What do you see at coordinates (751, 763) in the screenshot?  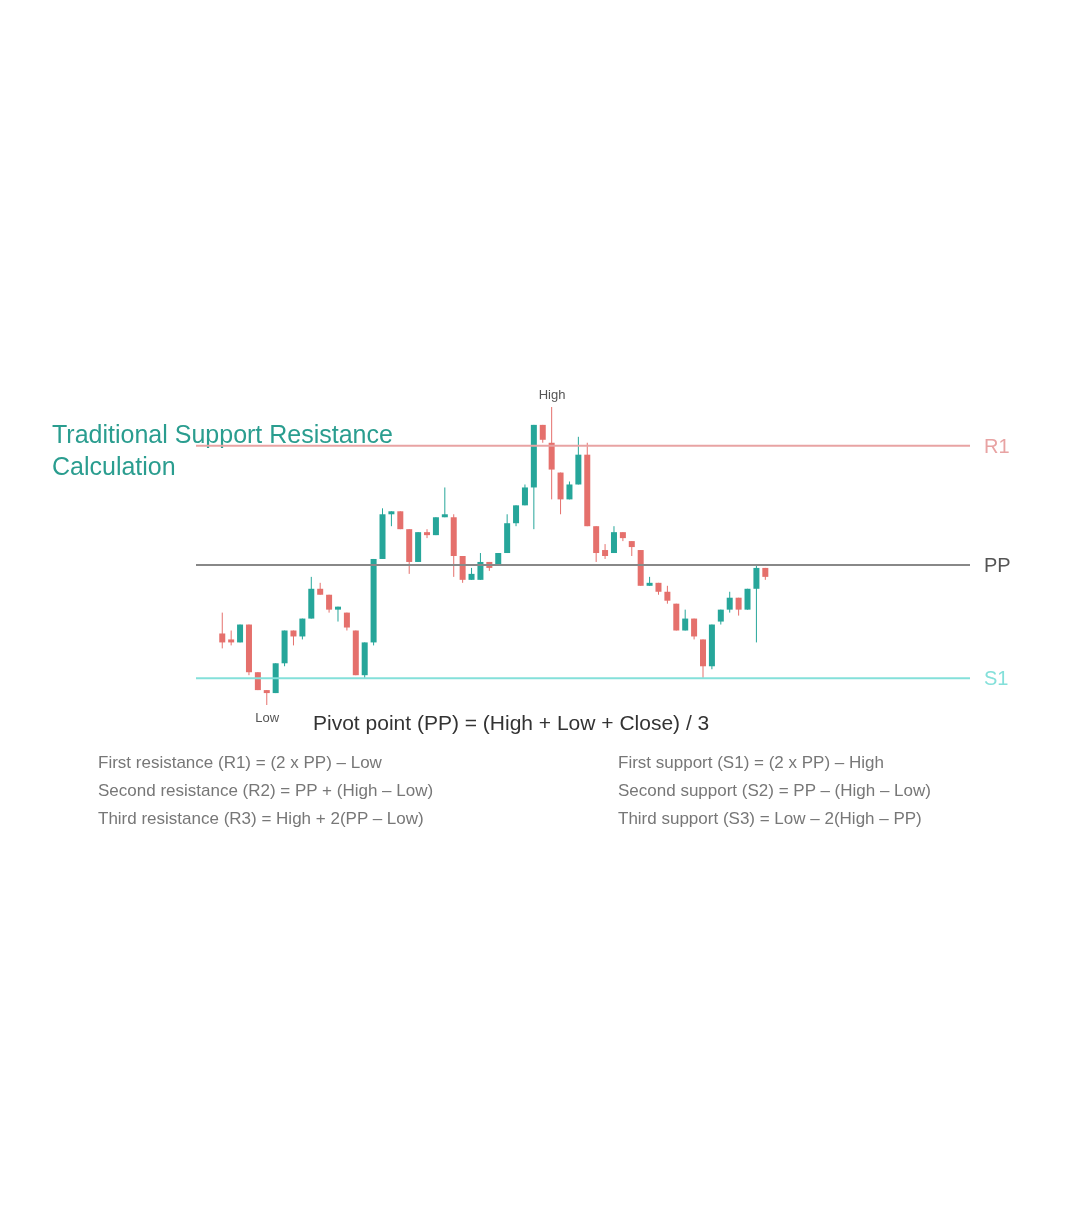 I see `text: First support (S1) = (2 x PP) – High` at bounding box center [751, 763].